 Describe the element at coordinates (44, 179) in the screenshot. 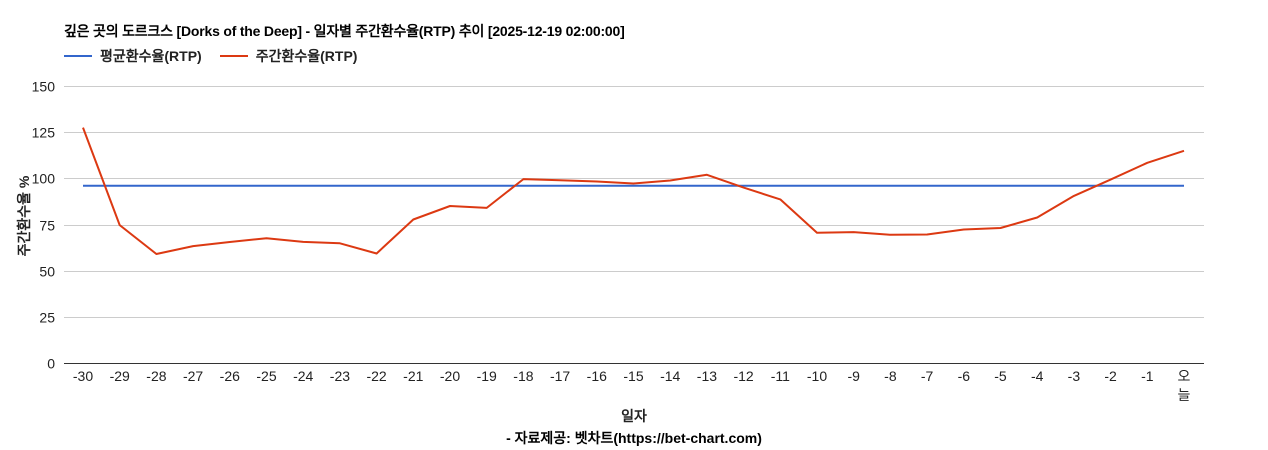

I see `y-tick-label: 100` at that location.